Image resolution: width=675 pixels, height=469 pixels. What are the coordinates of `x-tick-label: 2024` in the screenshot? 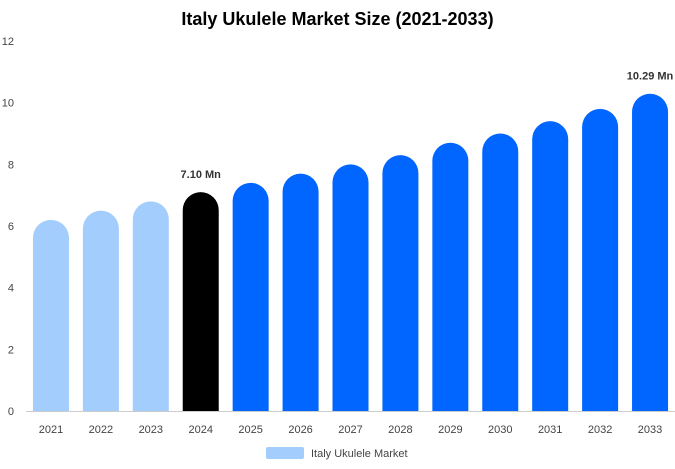 It's located at (200, 430).